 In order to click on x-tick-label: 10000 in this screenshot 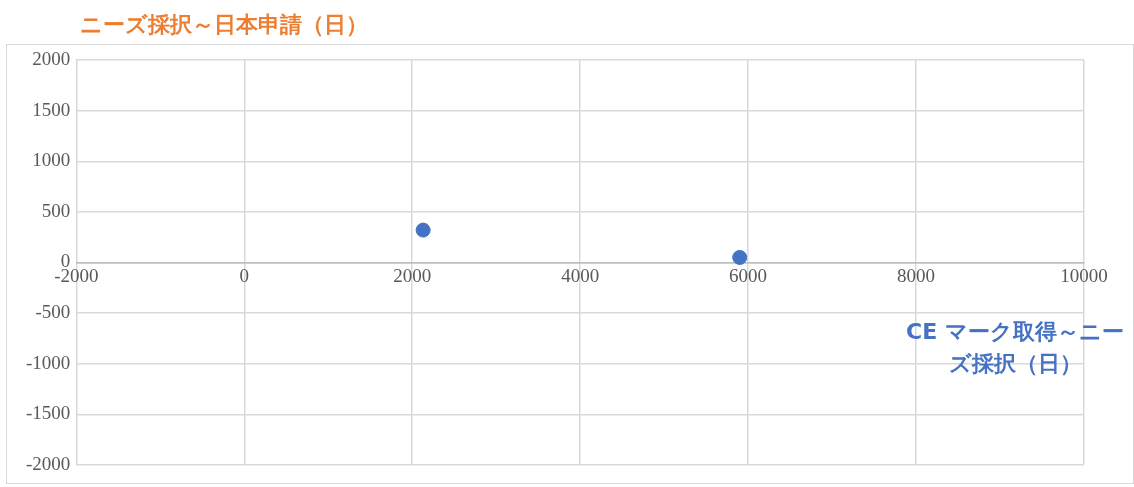, I will do `click(1084, 275)`.